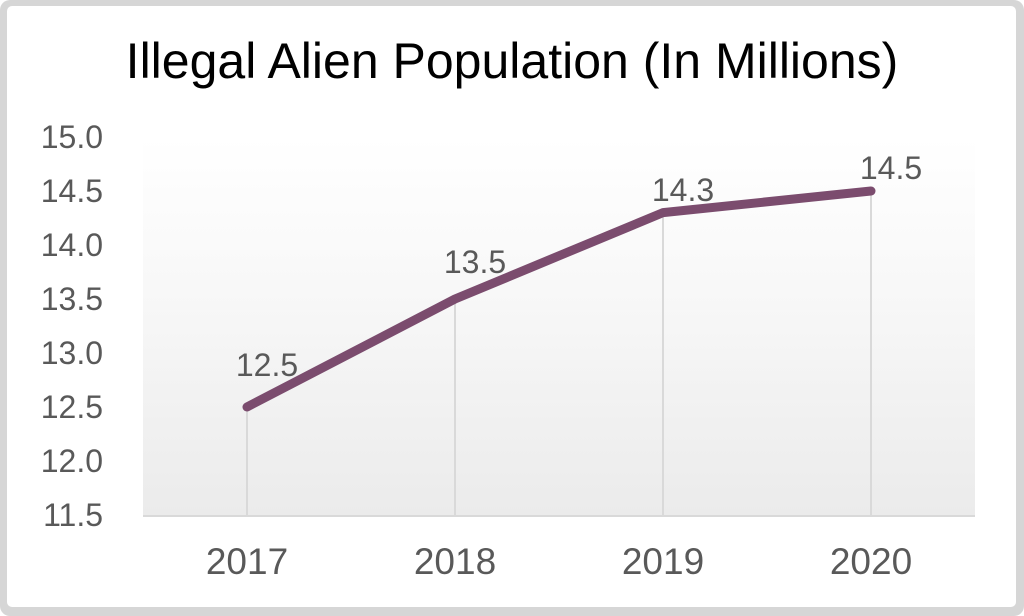 This screenshot has height=616, width=1024. Describe the element at coordinates (512, 61) in the screenshot. I see `chart-title: Illegal Alien Population (In Millions)` at that location.